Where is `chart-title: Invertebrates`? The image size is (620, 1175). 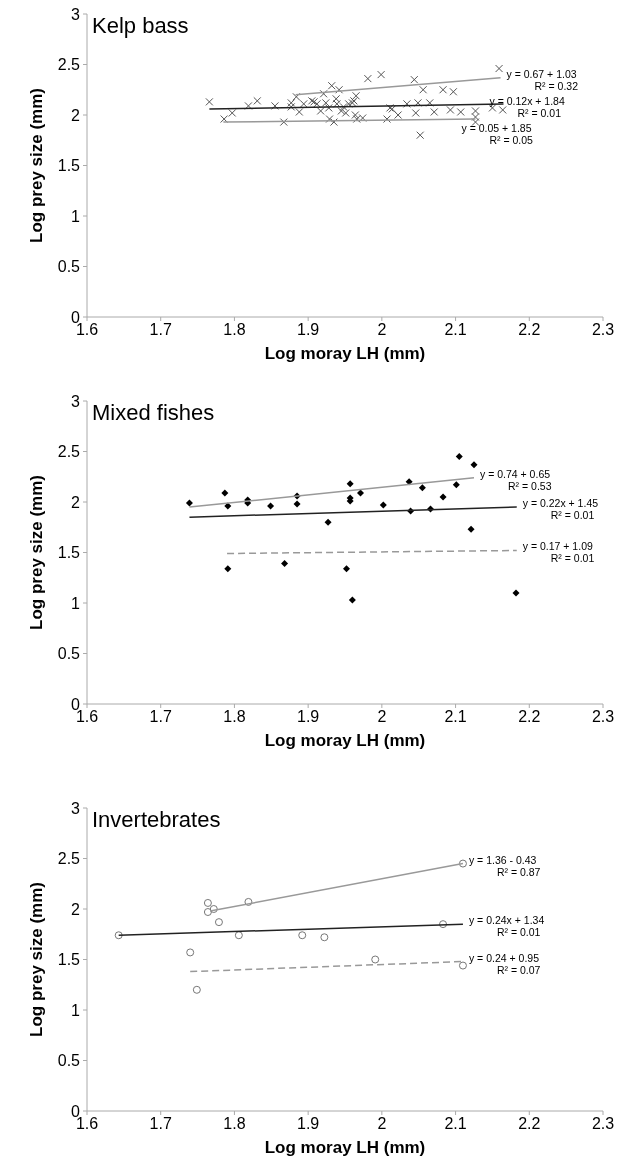 chart-title: Invertebrates is located at coordinates (156, 819).